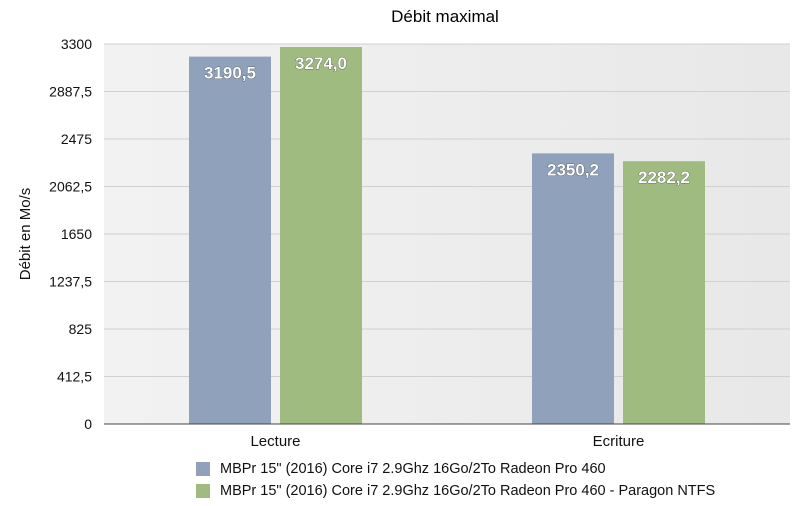  I want to click on data-label: 3190,5, so click(230, 73).